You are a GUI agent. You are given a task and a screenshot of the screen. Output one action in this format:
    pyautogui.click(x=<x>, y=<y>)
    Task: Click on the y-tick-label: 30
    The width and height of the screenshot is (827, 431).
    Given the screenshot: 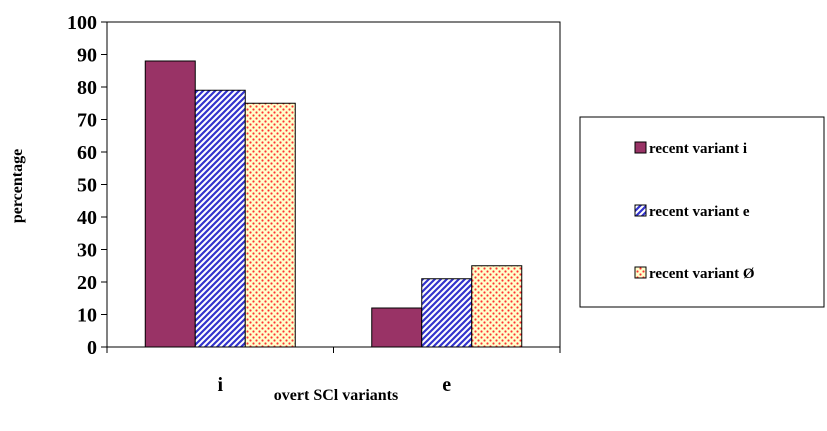 What is the action you would take?
    pyautogui.click(x=87, y=251)
    